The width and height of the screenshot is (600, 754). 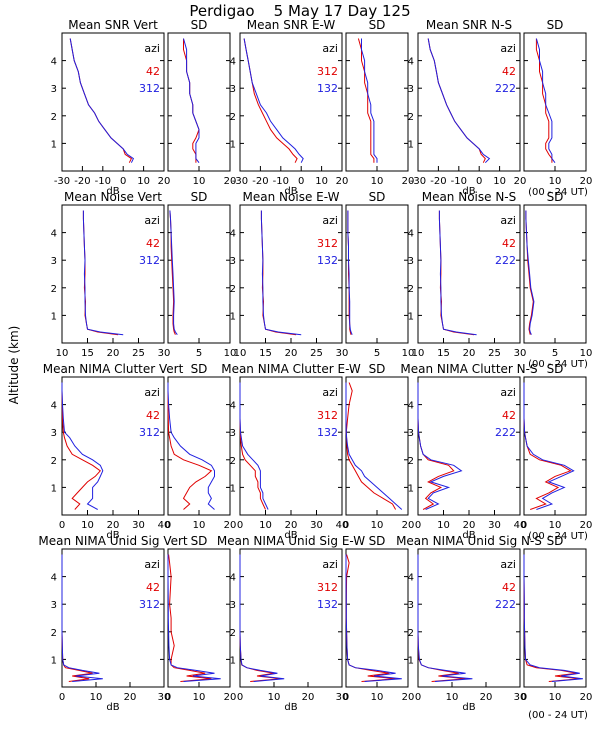 What do you see at coordinates (54, 62) in the screenshot?
I see `y-tick-label: 4` at bounding box center [54, 62].